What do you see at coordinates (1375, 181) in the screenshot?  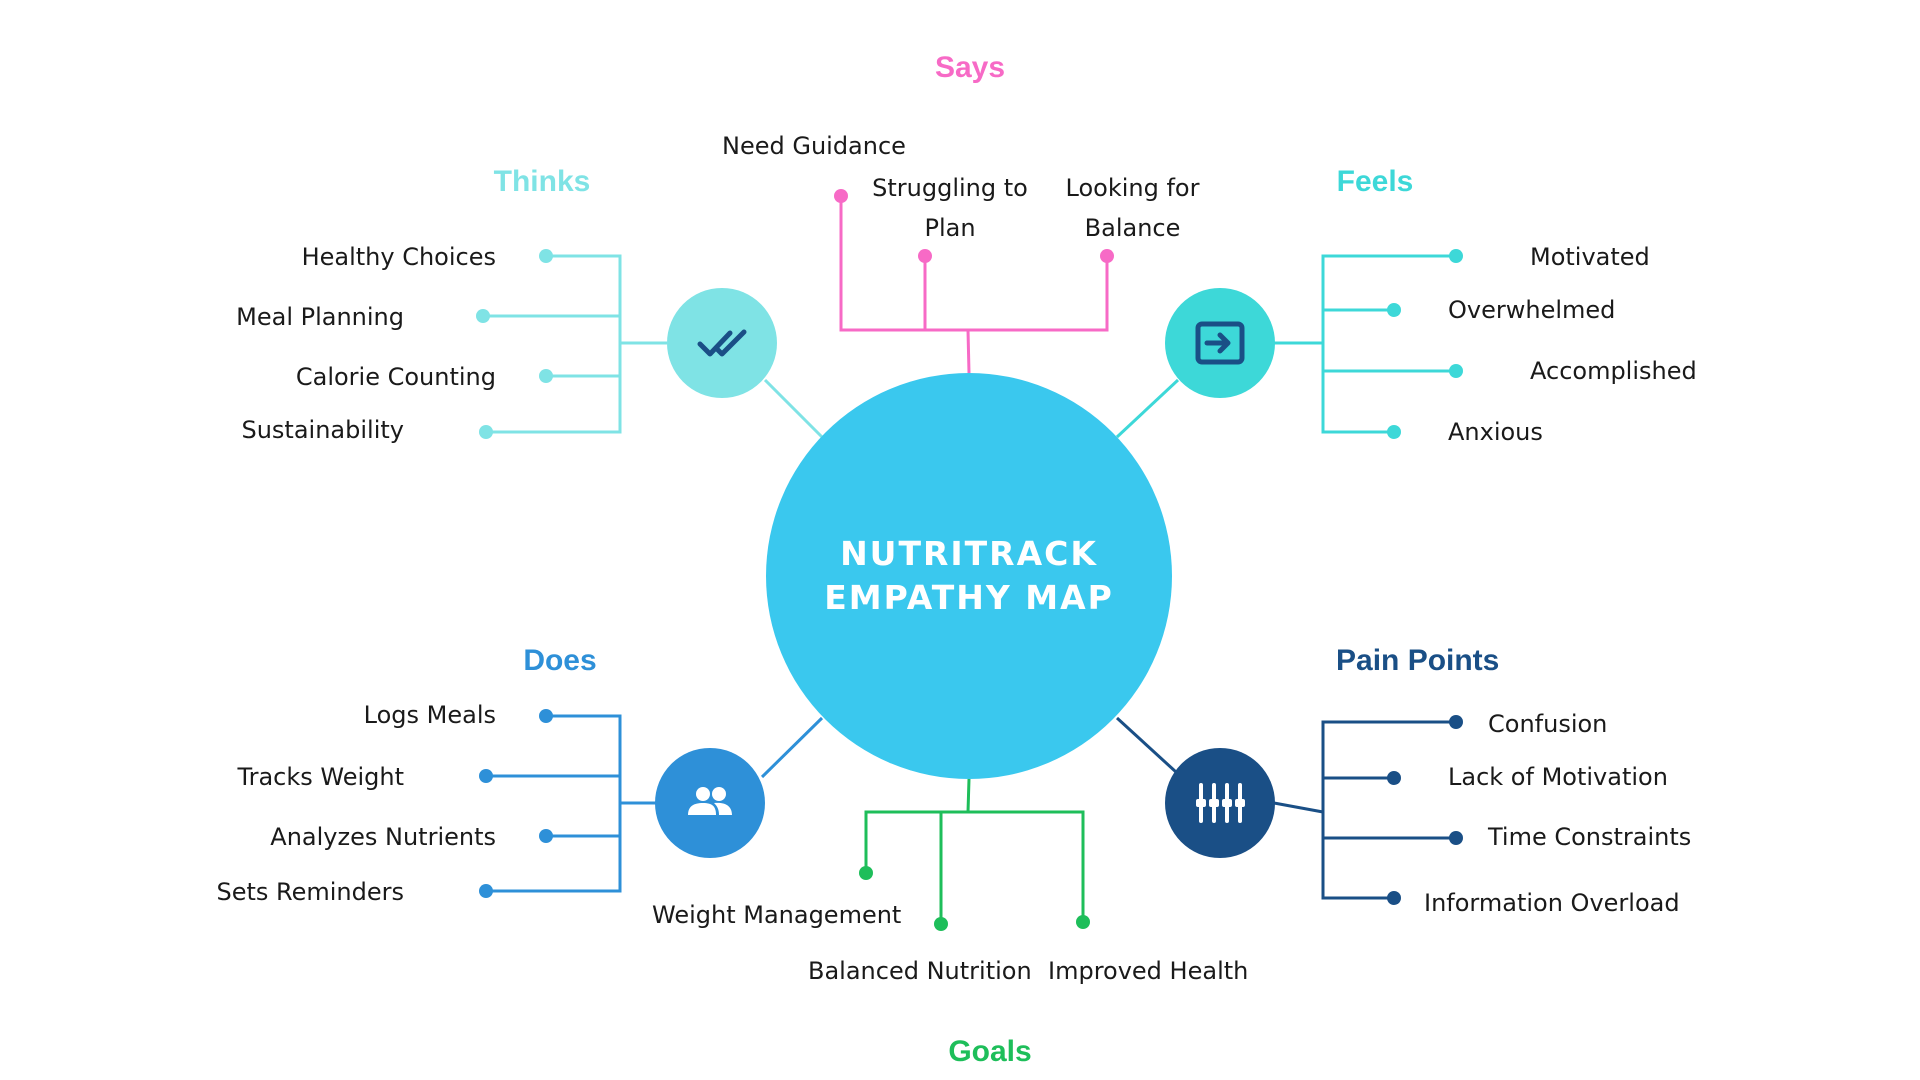 I see `feels-label: Feels` at bounding box center [1375, 181].